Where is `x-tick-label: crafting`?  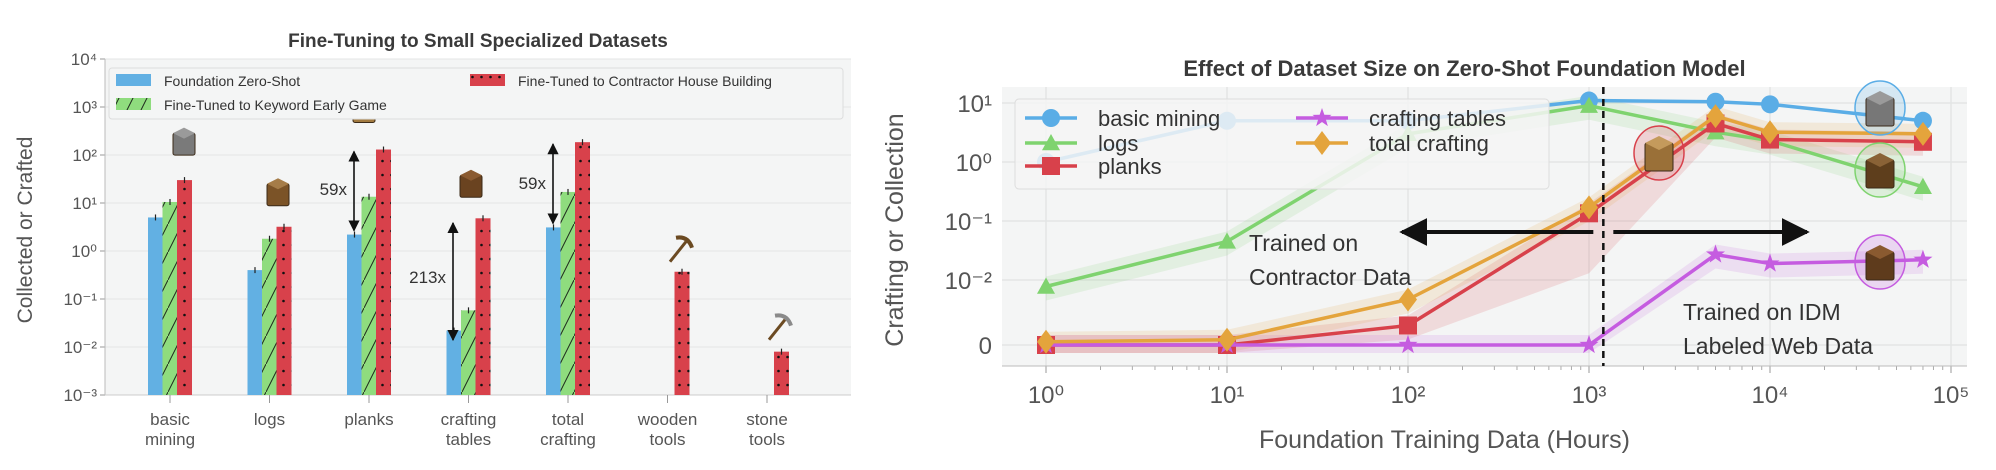 x-tick-label: crafting is located at coordinates (568, 439).